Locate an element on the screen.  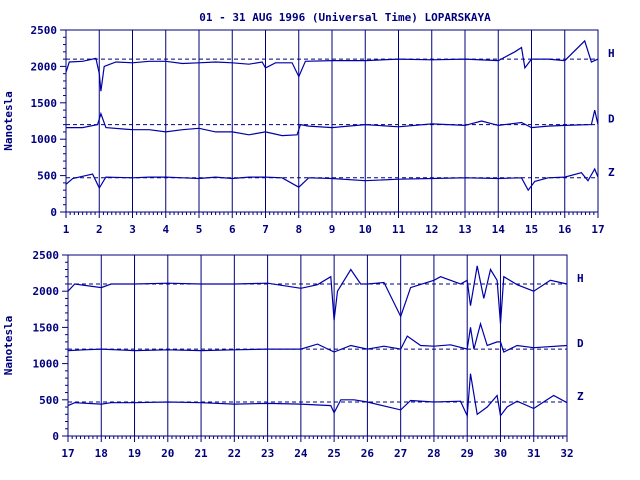
x-tick-label: 19 is located at coordinates (134, 453).